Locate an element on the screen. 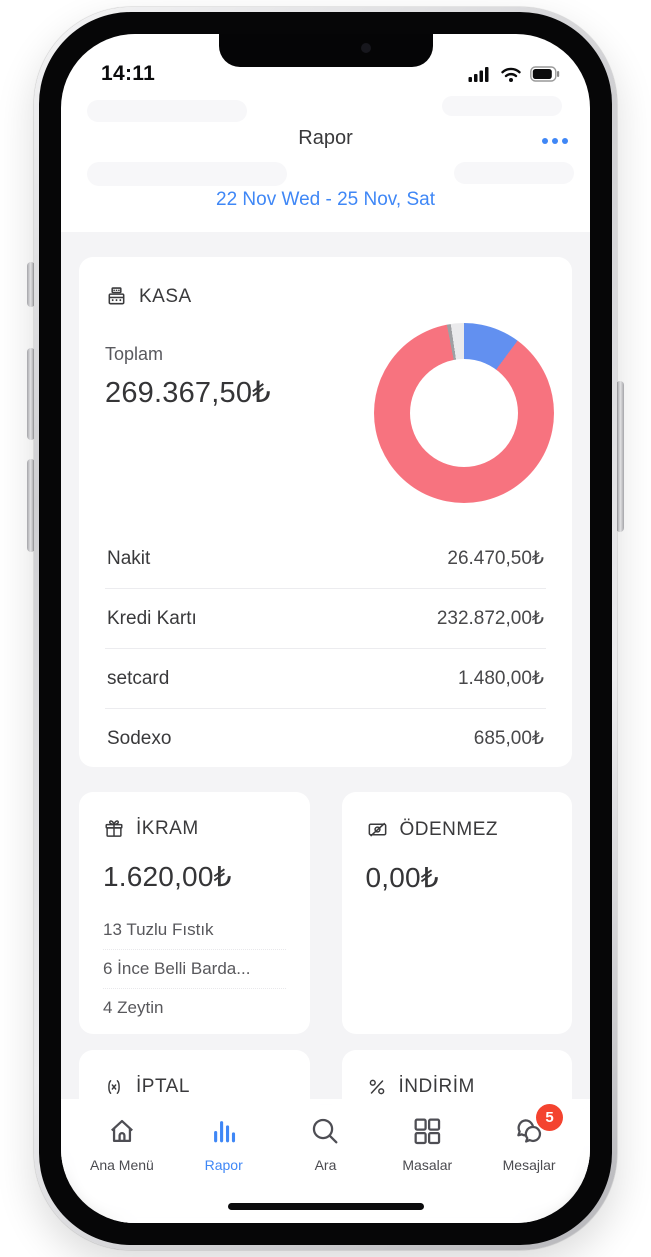 The image size is (651, 1257). odenmez-card: ÖDENMEZ 0,00₺ is located at coordinates (456, 913).